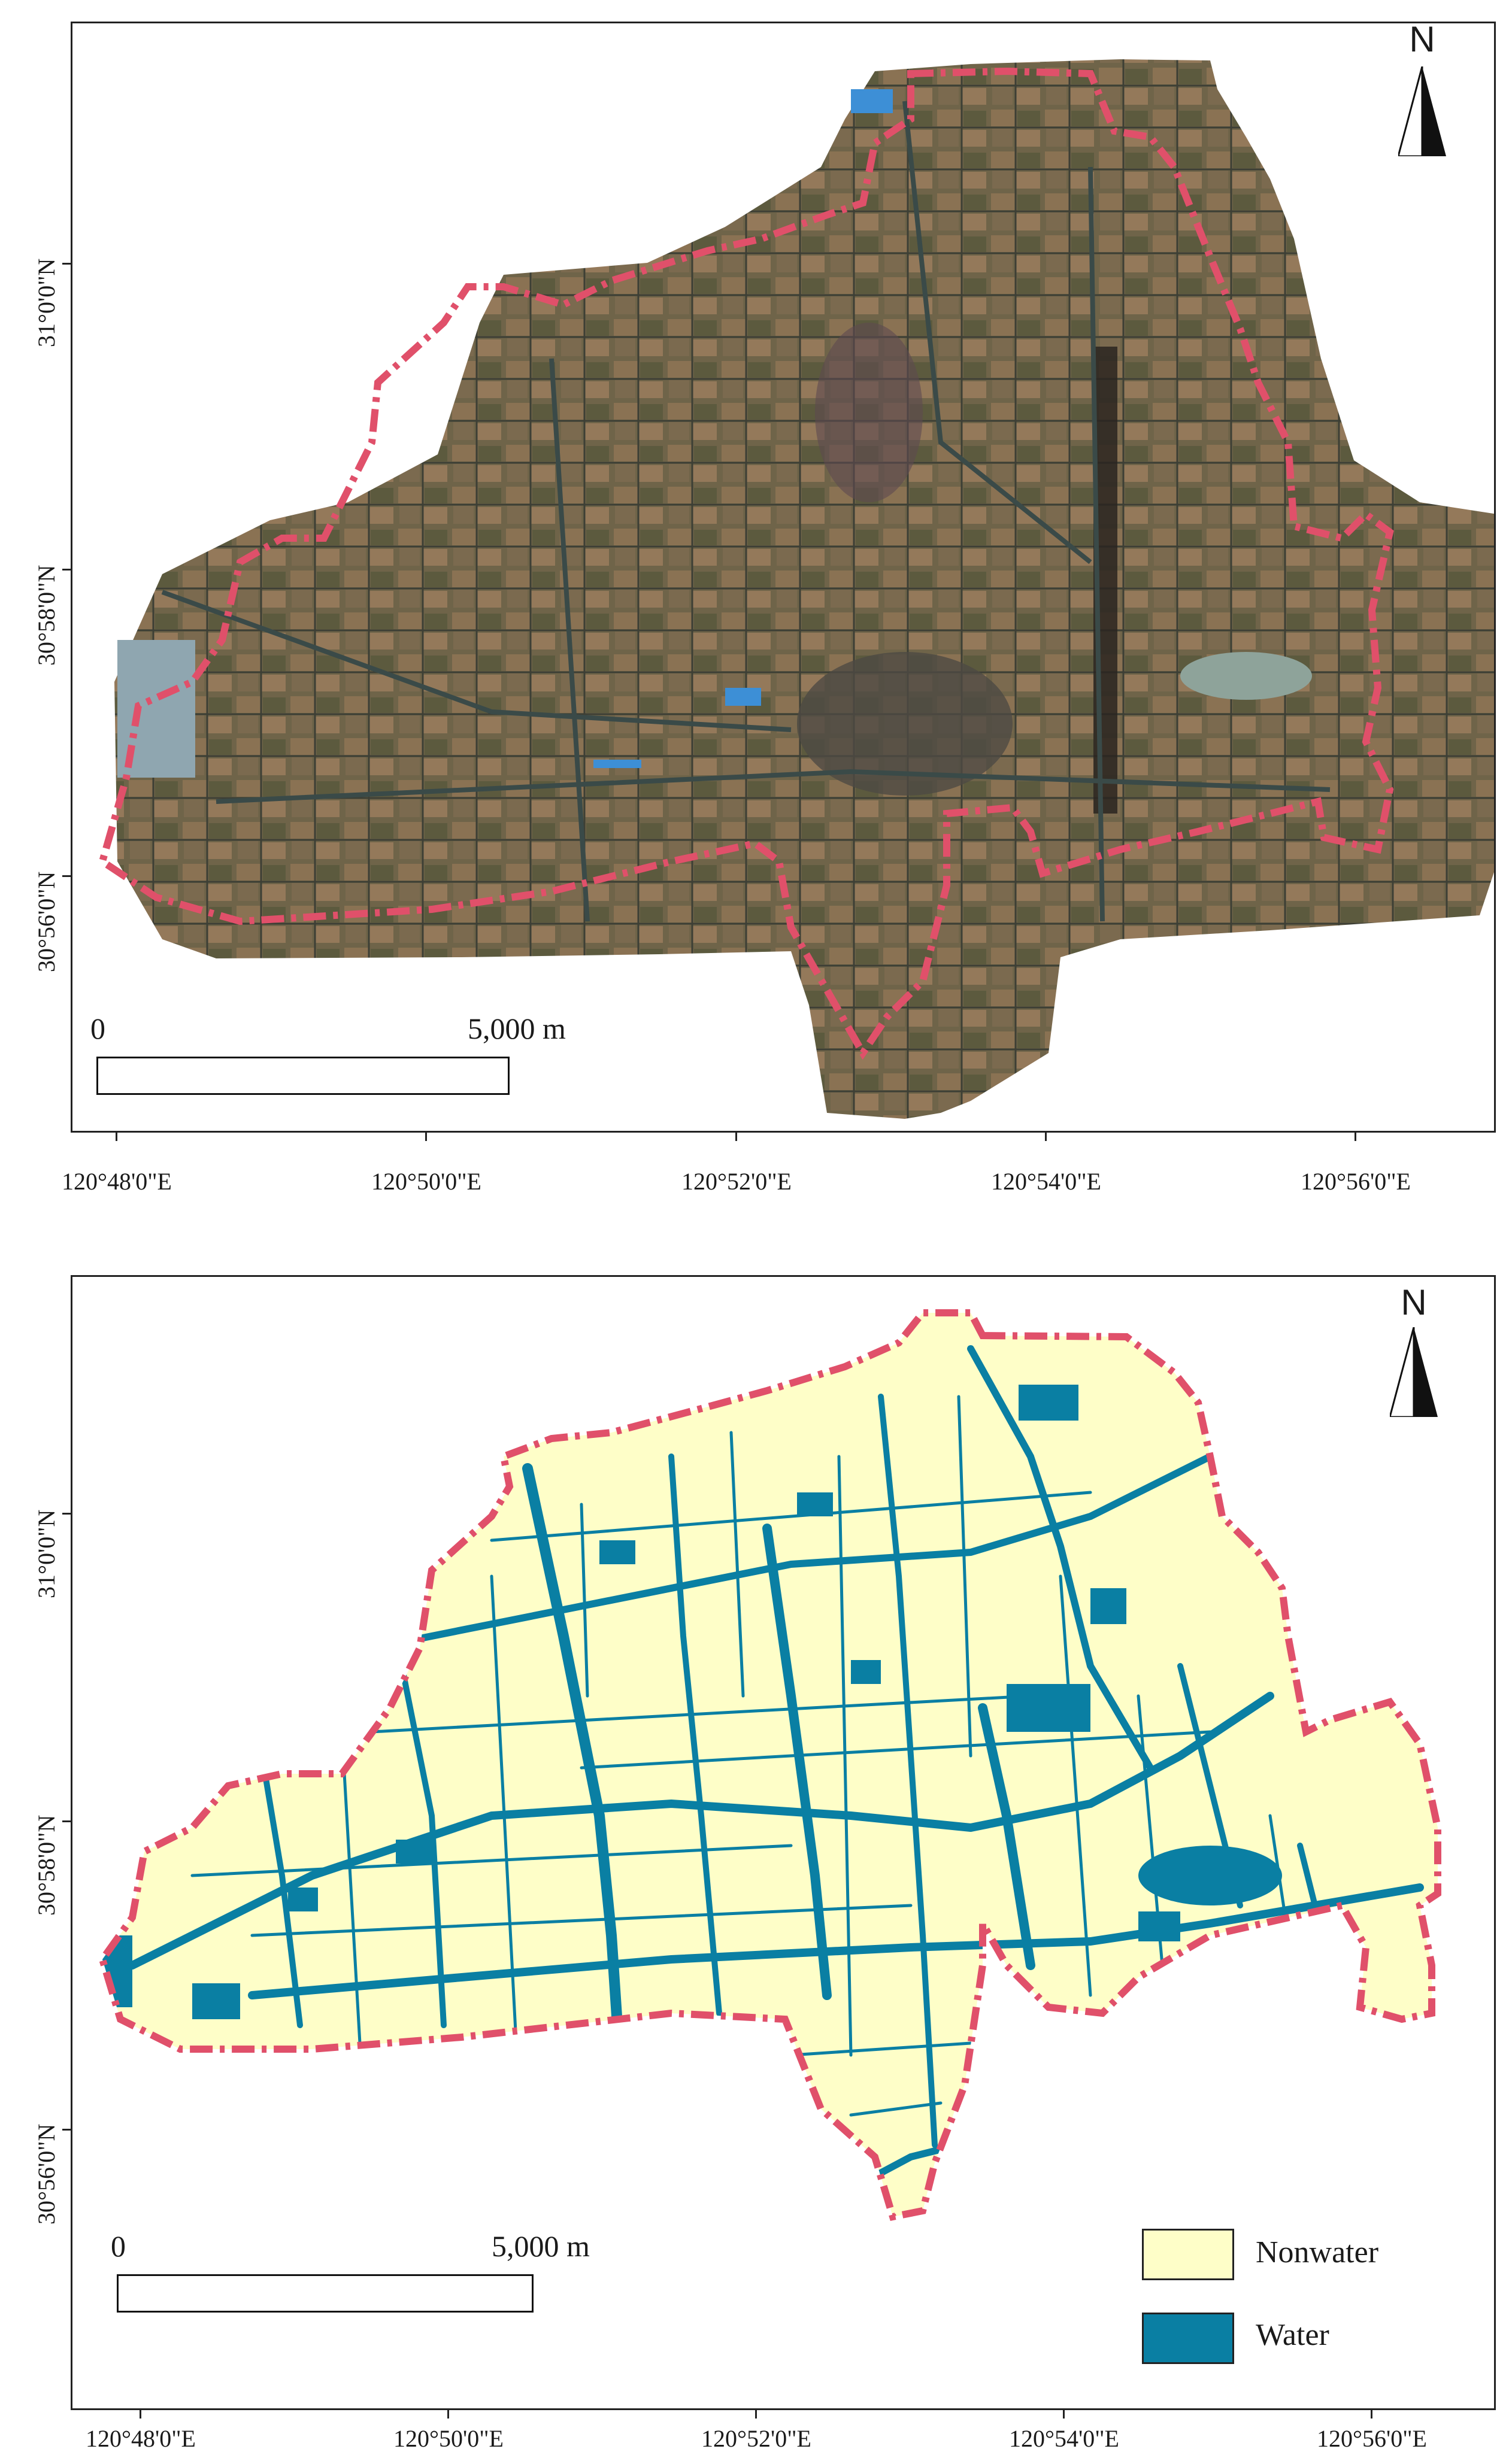 This screenshot has width=1506, height=2464. What do you see at coordinates (1188, 2254) in the screenshot?
I see `legend-swatch-nonwater` at bounding box center [1188, 2254].